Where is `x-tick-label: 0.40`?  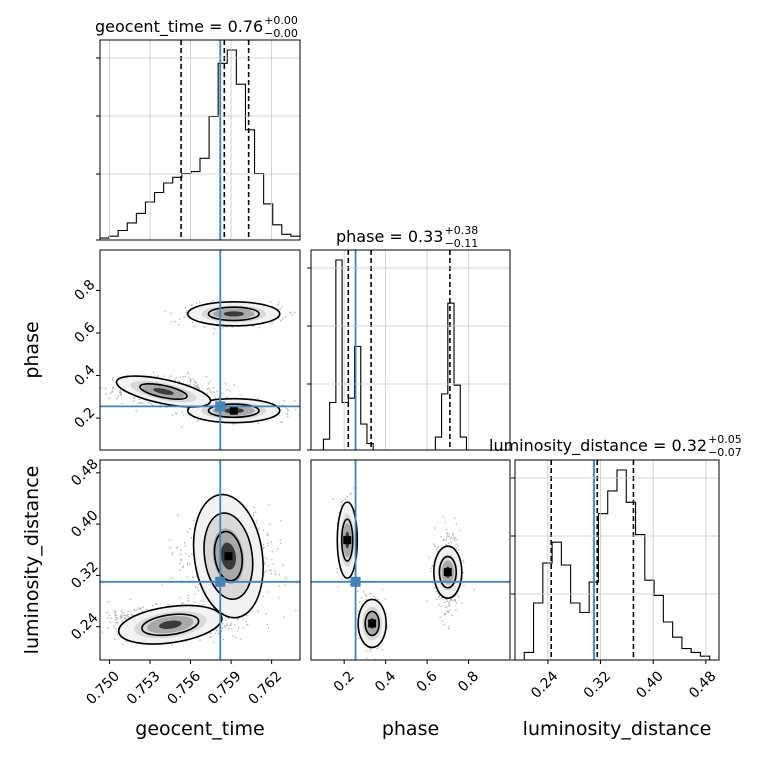
x-tick-label: 0.40 is located at coordinates (649, 684).